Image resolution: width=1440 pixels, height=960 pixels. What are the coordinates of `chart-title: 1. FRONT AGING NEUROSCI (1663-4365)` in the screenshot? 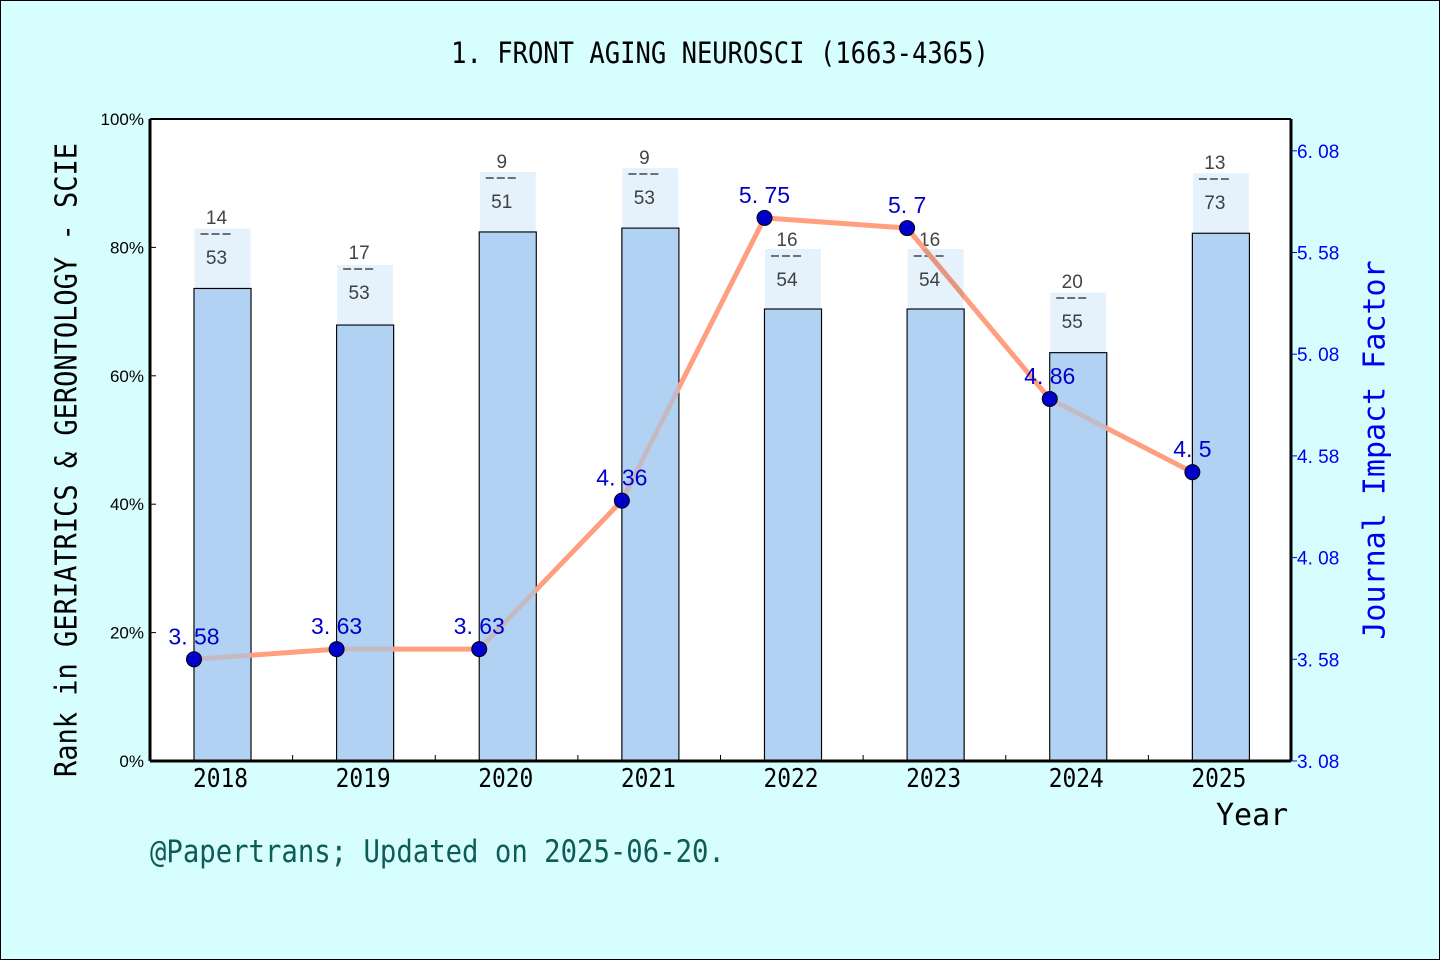 It's located at (720, 53).